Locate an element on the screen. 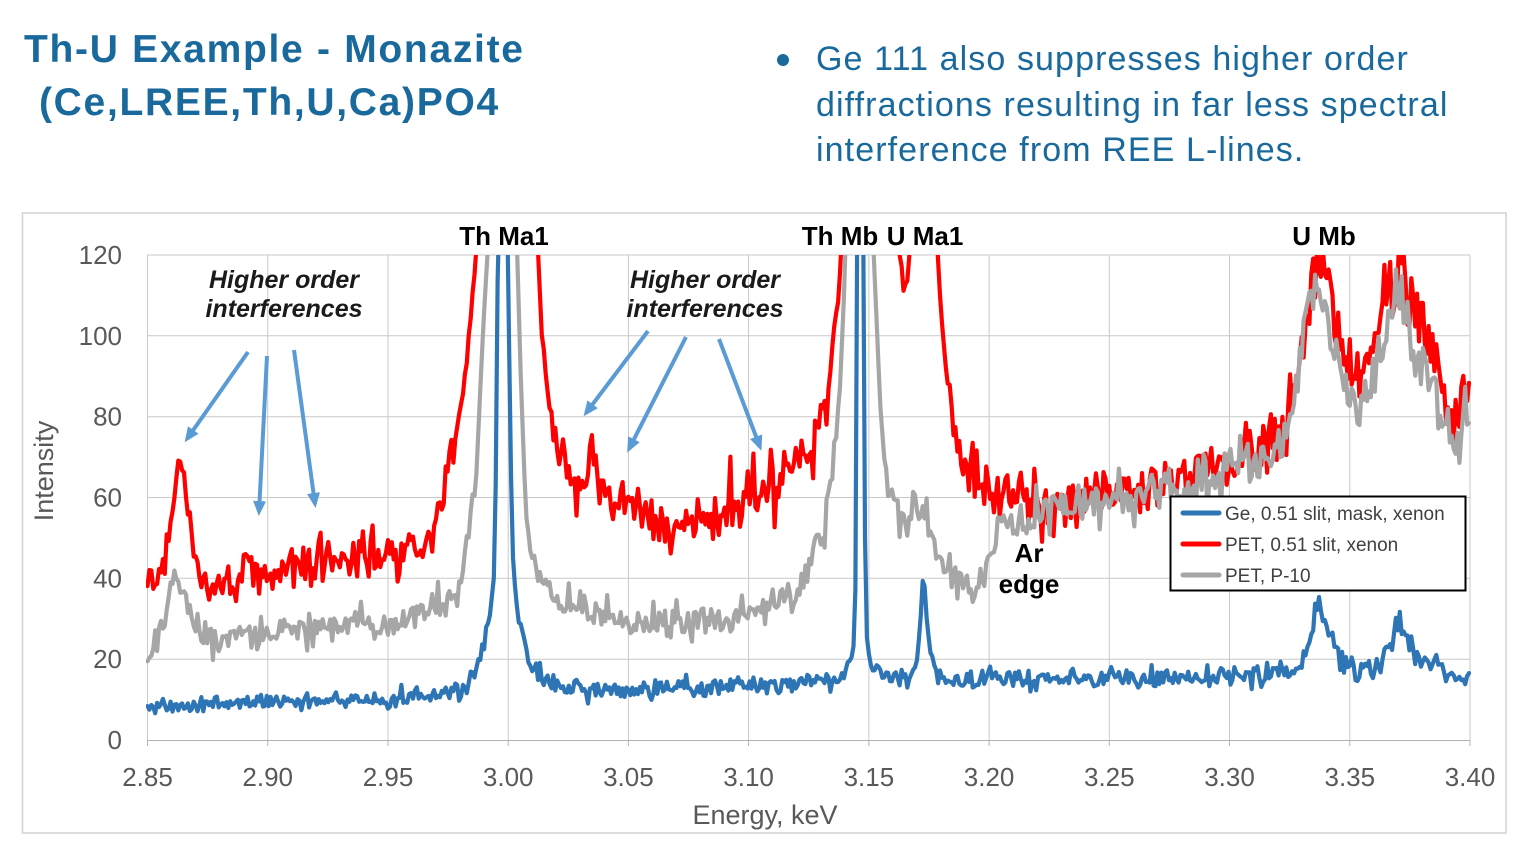 The width and height of the screenshot is (1536, 864). svg-text: Intensity is located at coordinates (44, 470).